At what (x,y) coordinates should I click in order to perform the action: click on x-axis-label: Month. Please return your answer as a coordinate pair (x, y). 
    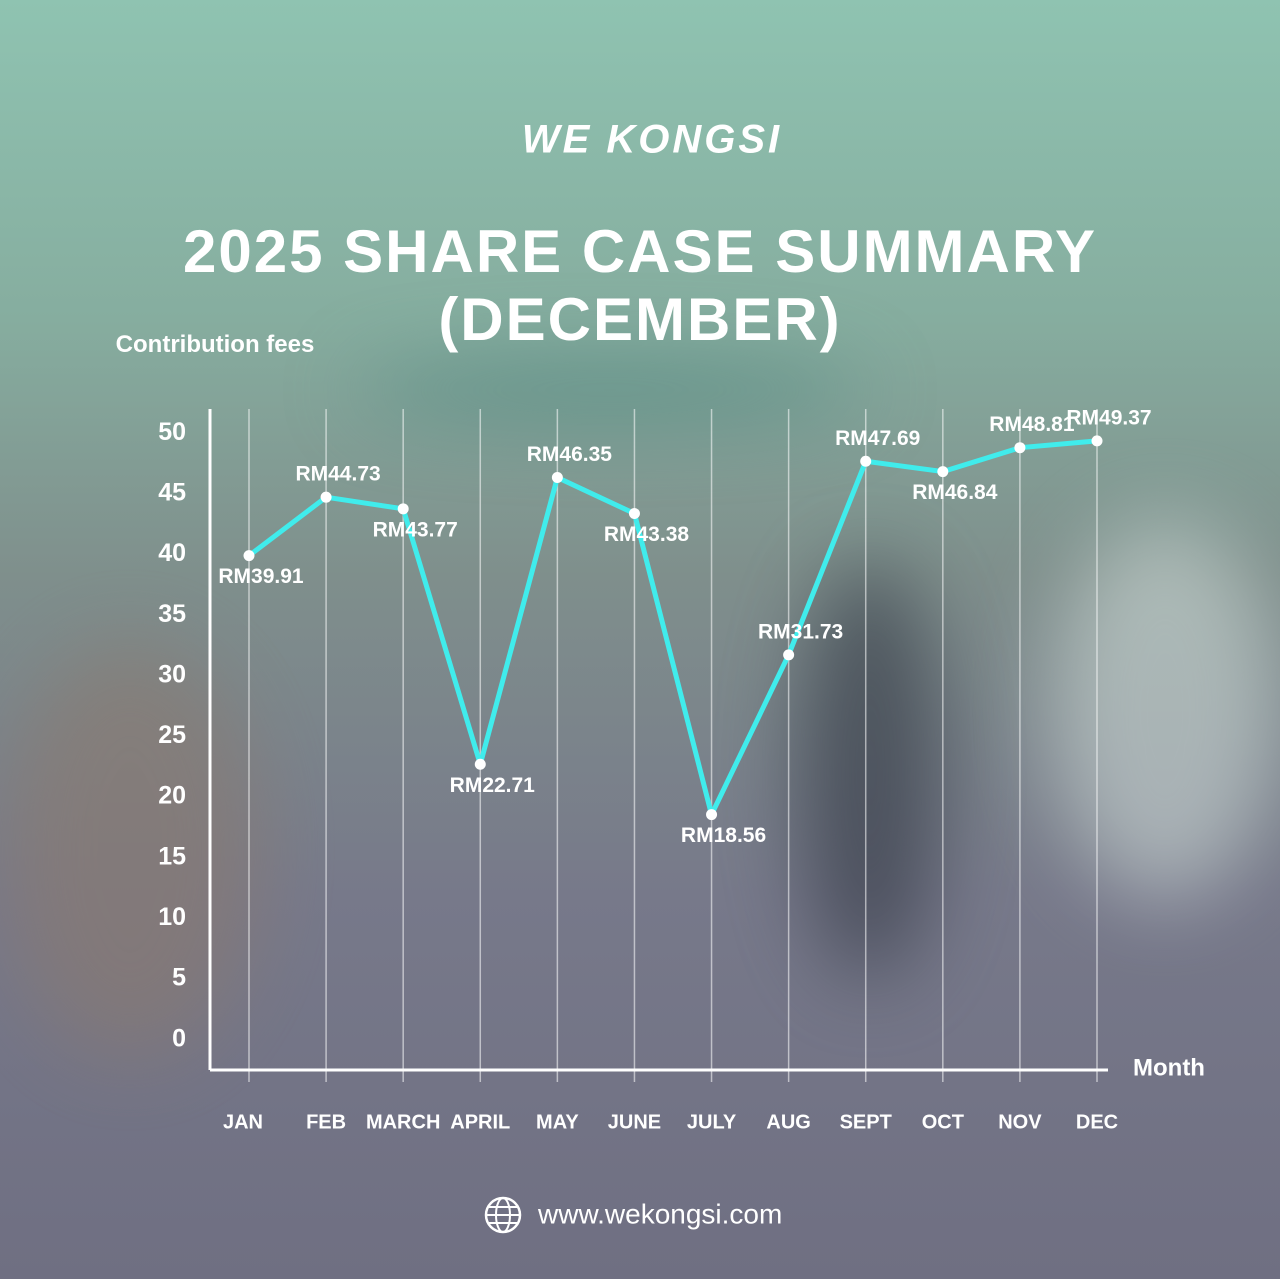
    Looking at the image, I should click on (1169, 1067).